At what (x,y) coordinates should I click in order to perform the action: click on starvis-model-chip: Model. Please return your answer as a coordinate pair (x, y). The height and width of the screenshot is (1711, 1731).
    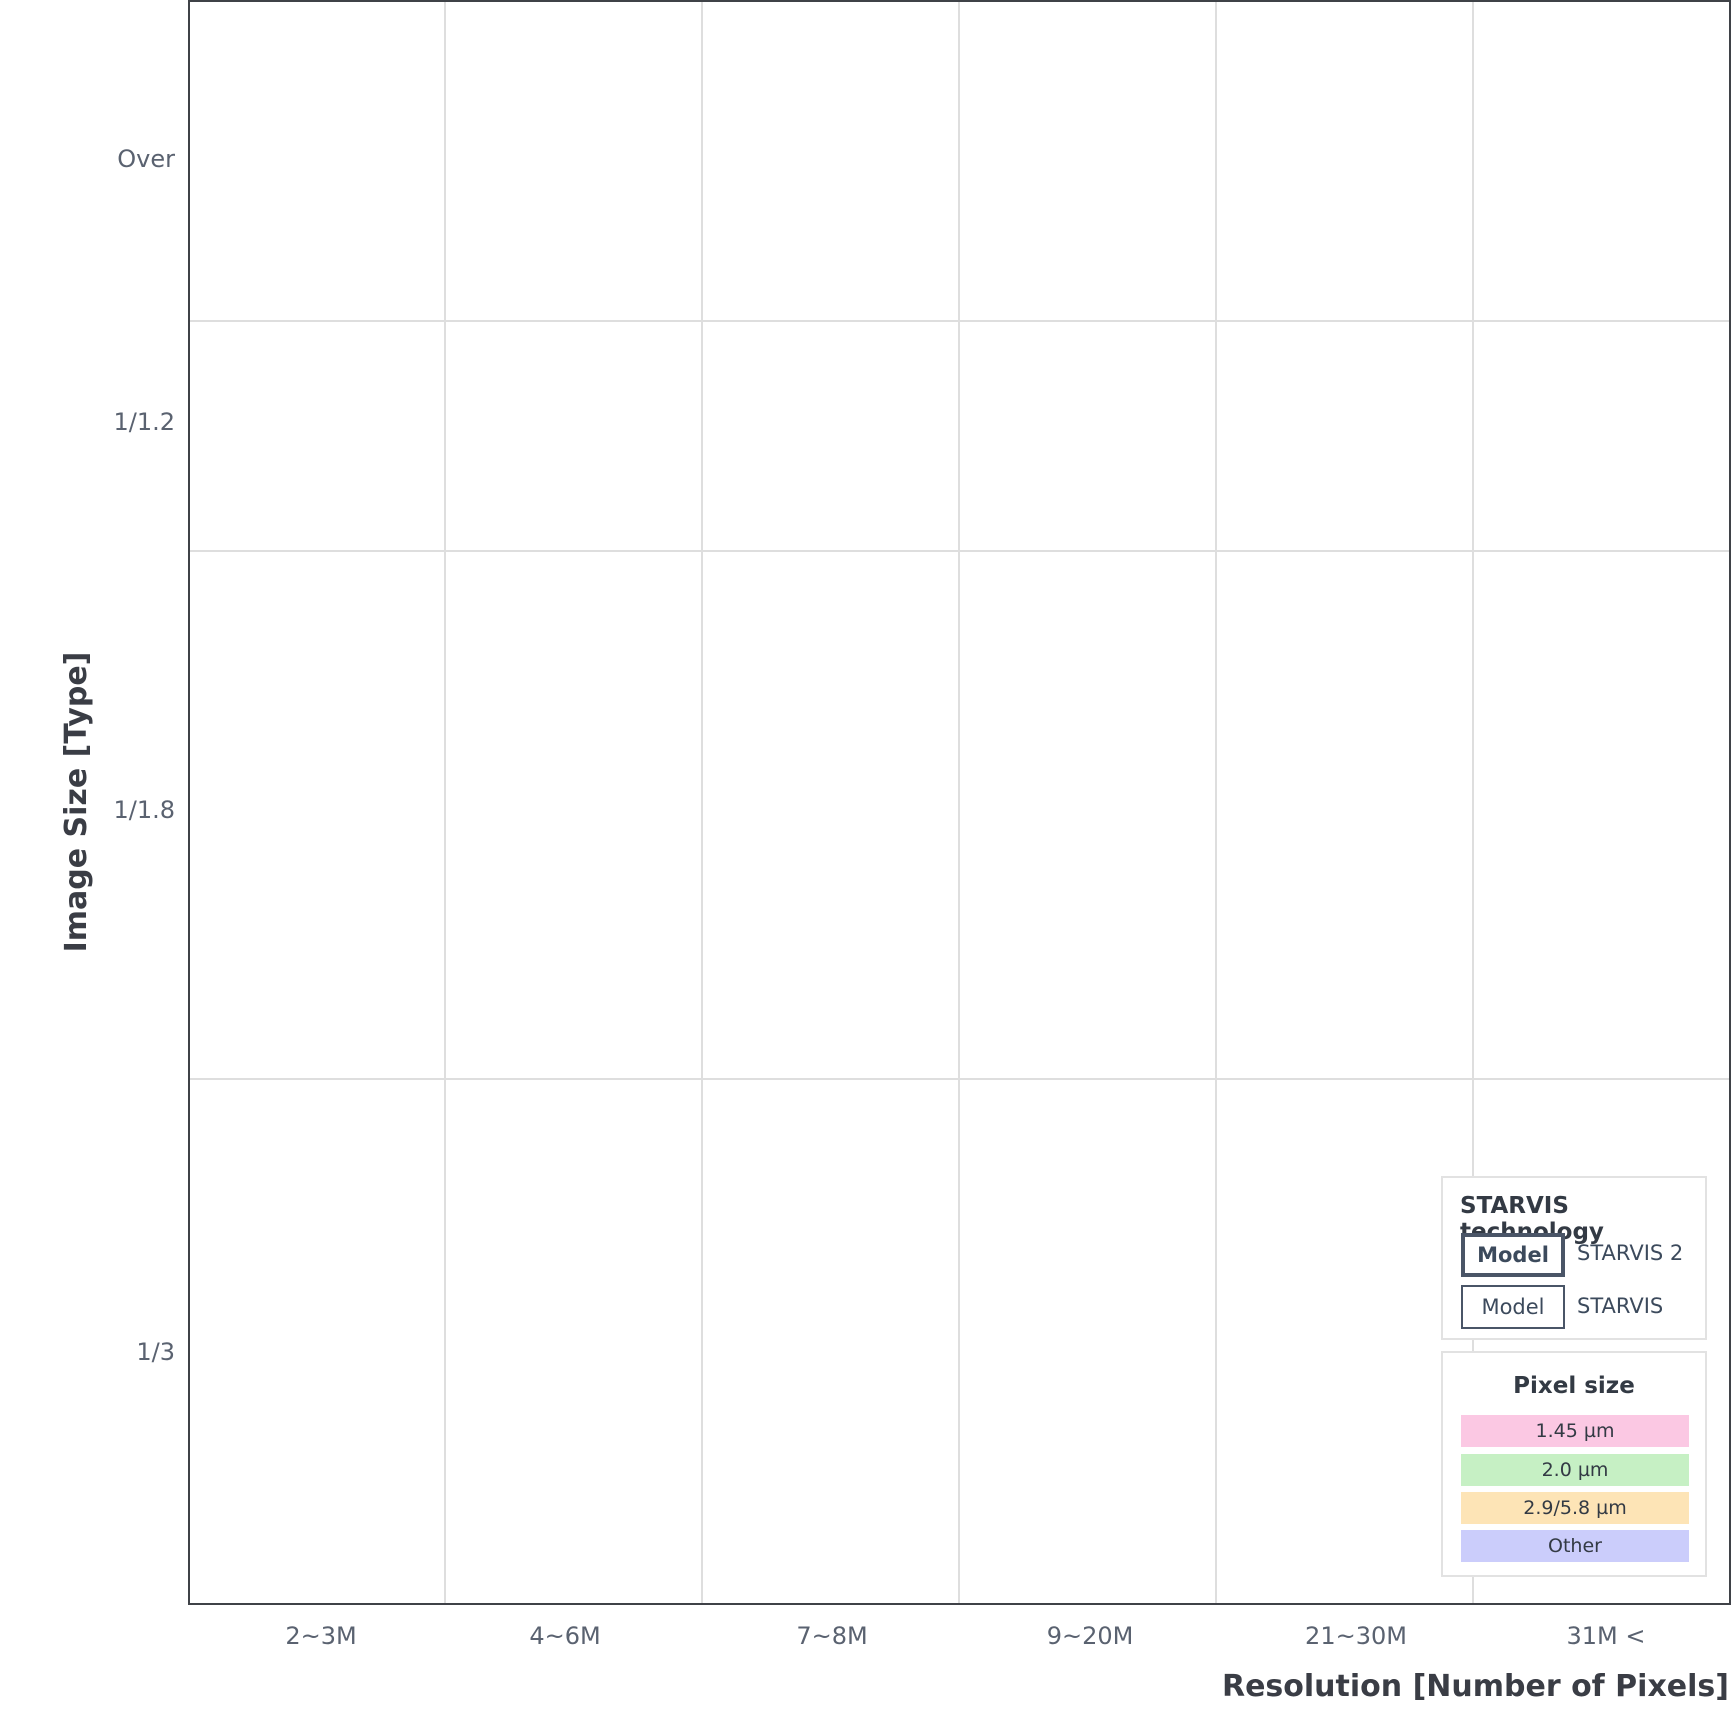
    Looking at the image, I should click on (1513, 1307).